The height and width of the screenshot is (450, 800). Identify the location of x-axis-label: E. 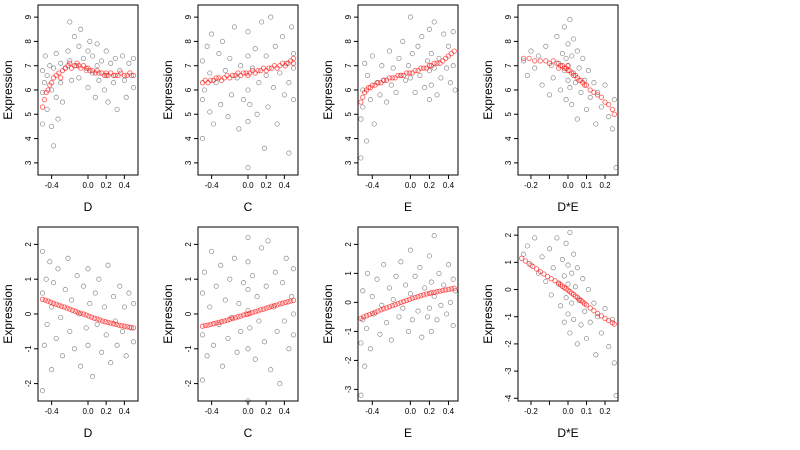
(408, 207).